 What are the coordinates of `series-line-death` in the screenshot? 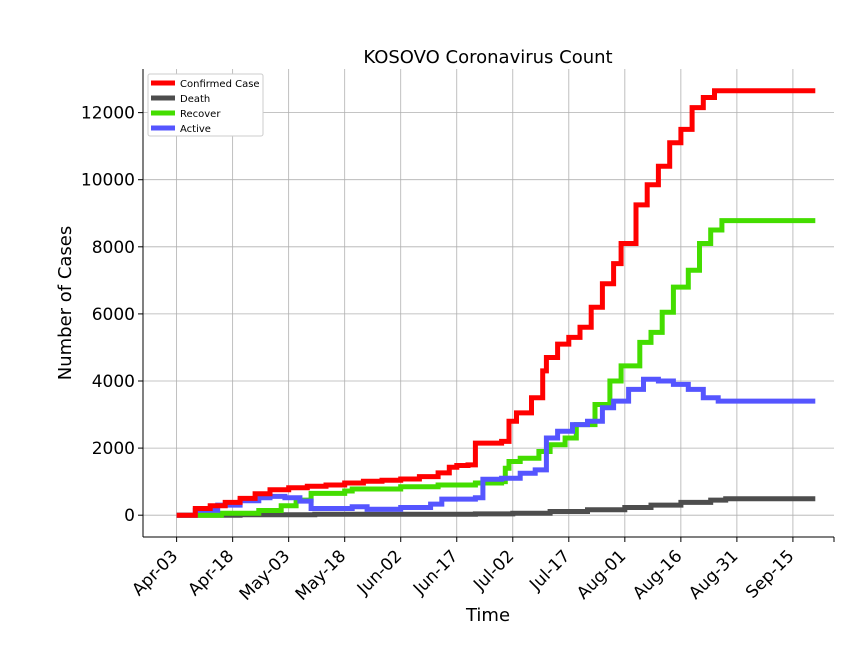 It's located at (496, 507).